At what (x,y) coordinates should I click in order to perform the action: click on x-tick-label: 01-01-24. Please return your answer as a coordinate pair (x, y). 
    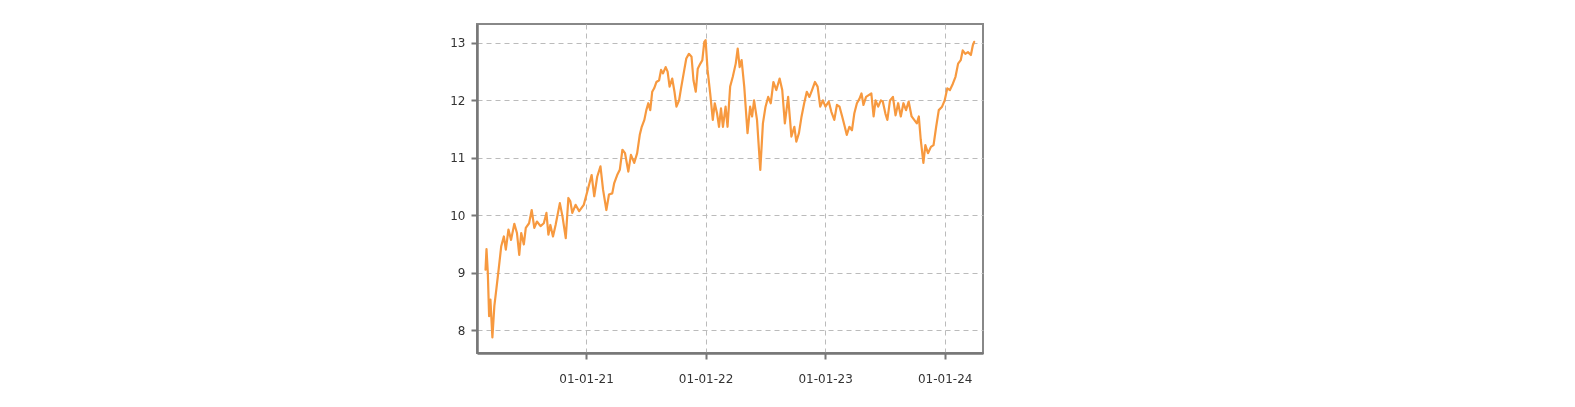
    Looking at the image, I should click on (945, 378).